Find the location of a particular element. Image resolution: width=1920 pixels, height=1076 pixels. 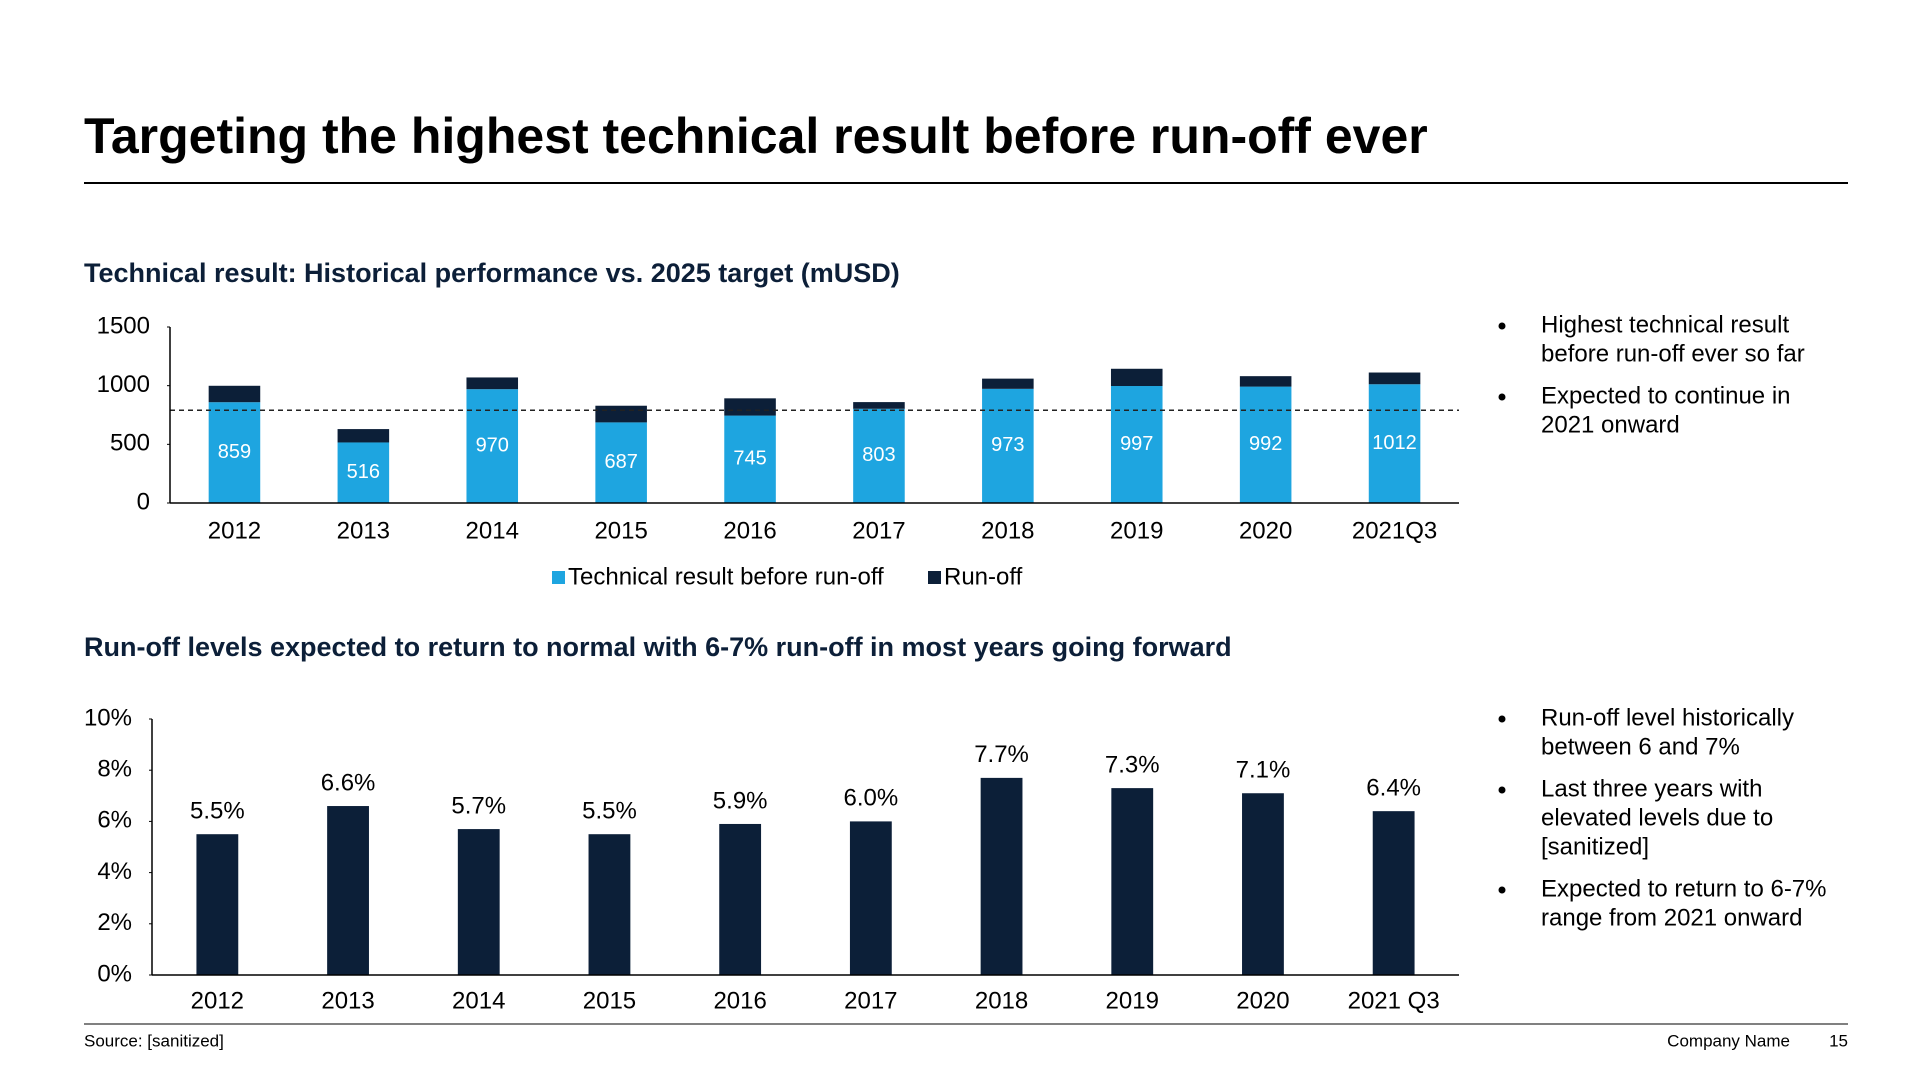

data-label: 1012 is located at coordinates (1394, 443).